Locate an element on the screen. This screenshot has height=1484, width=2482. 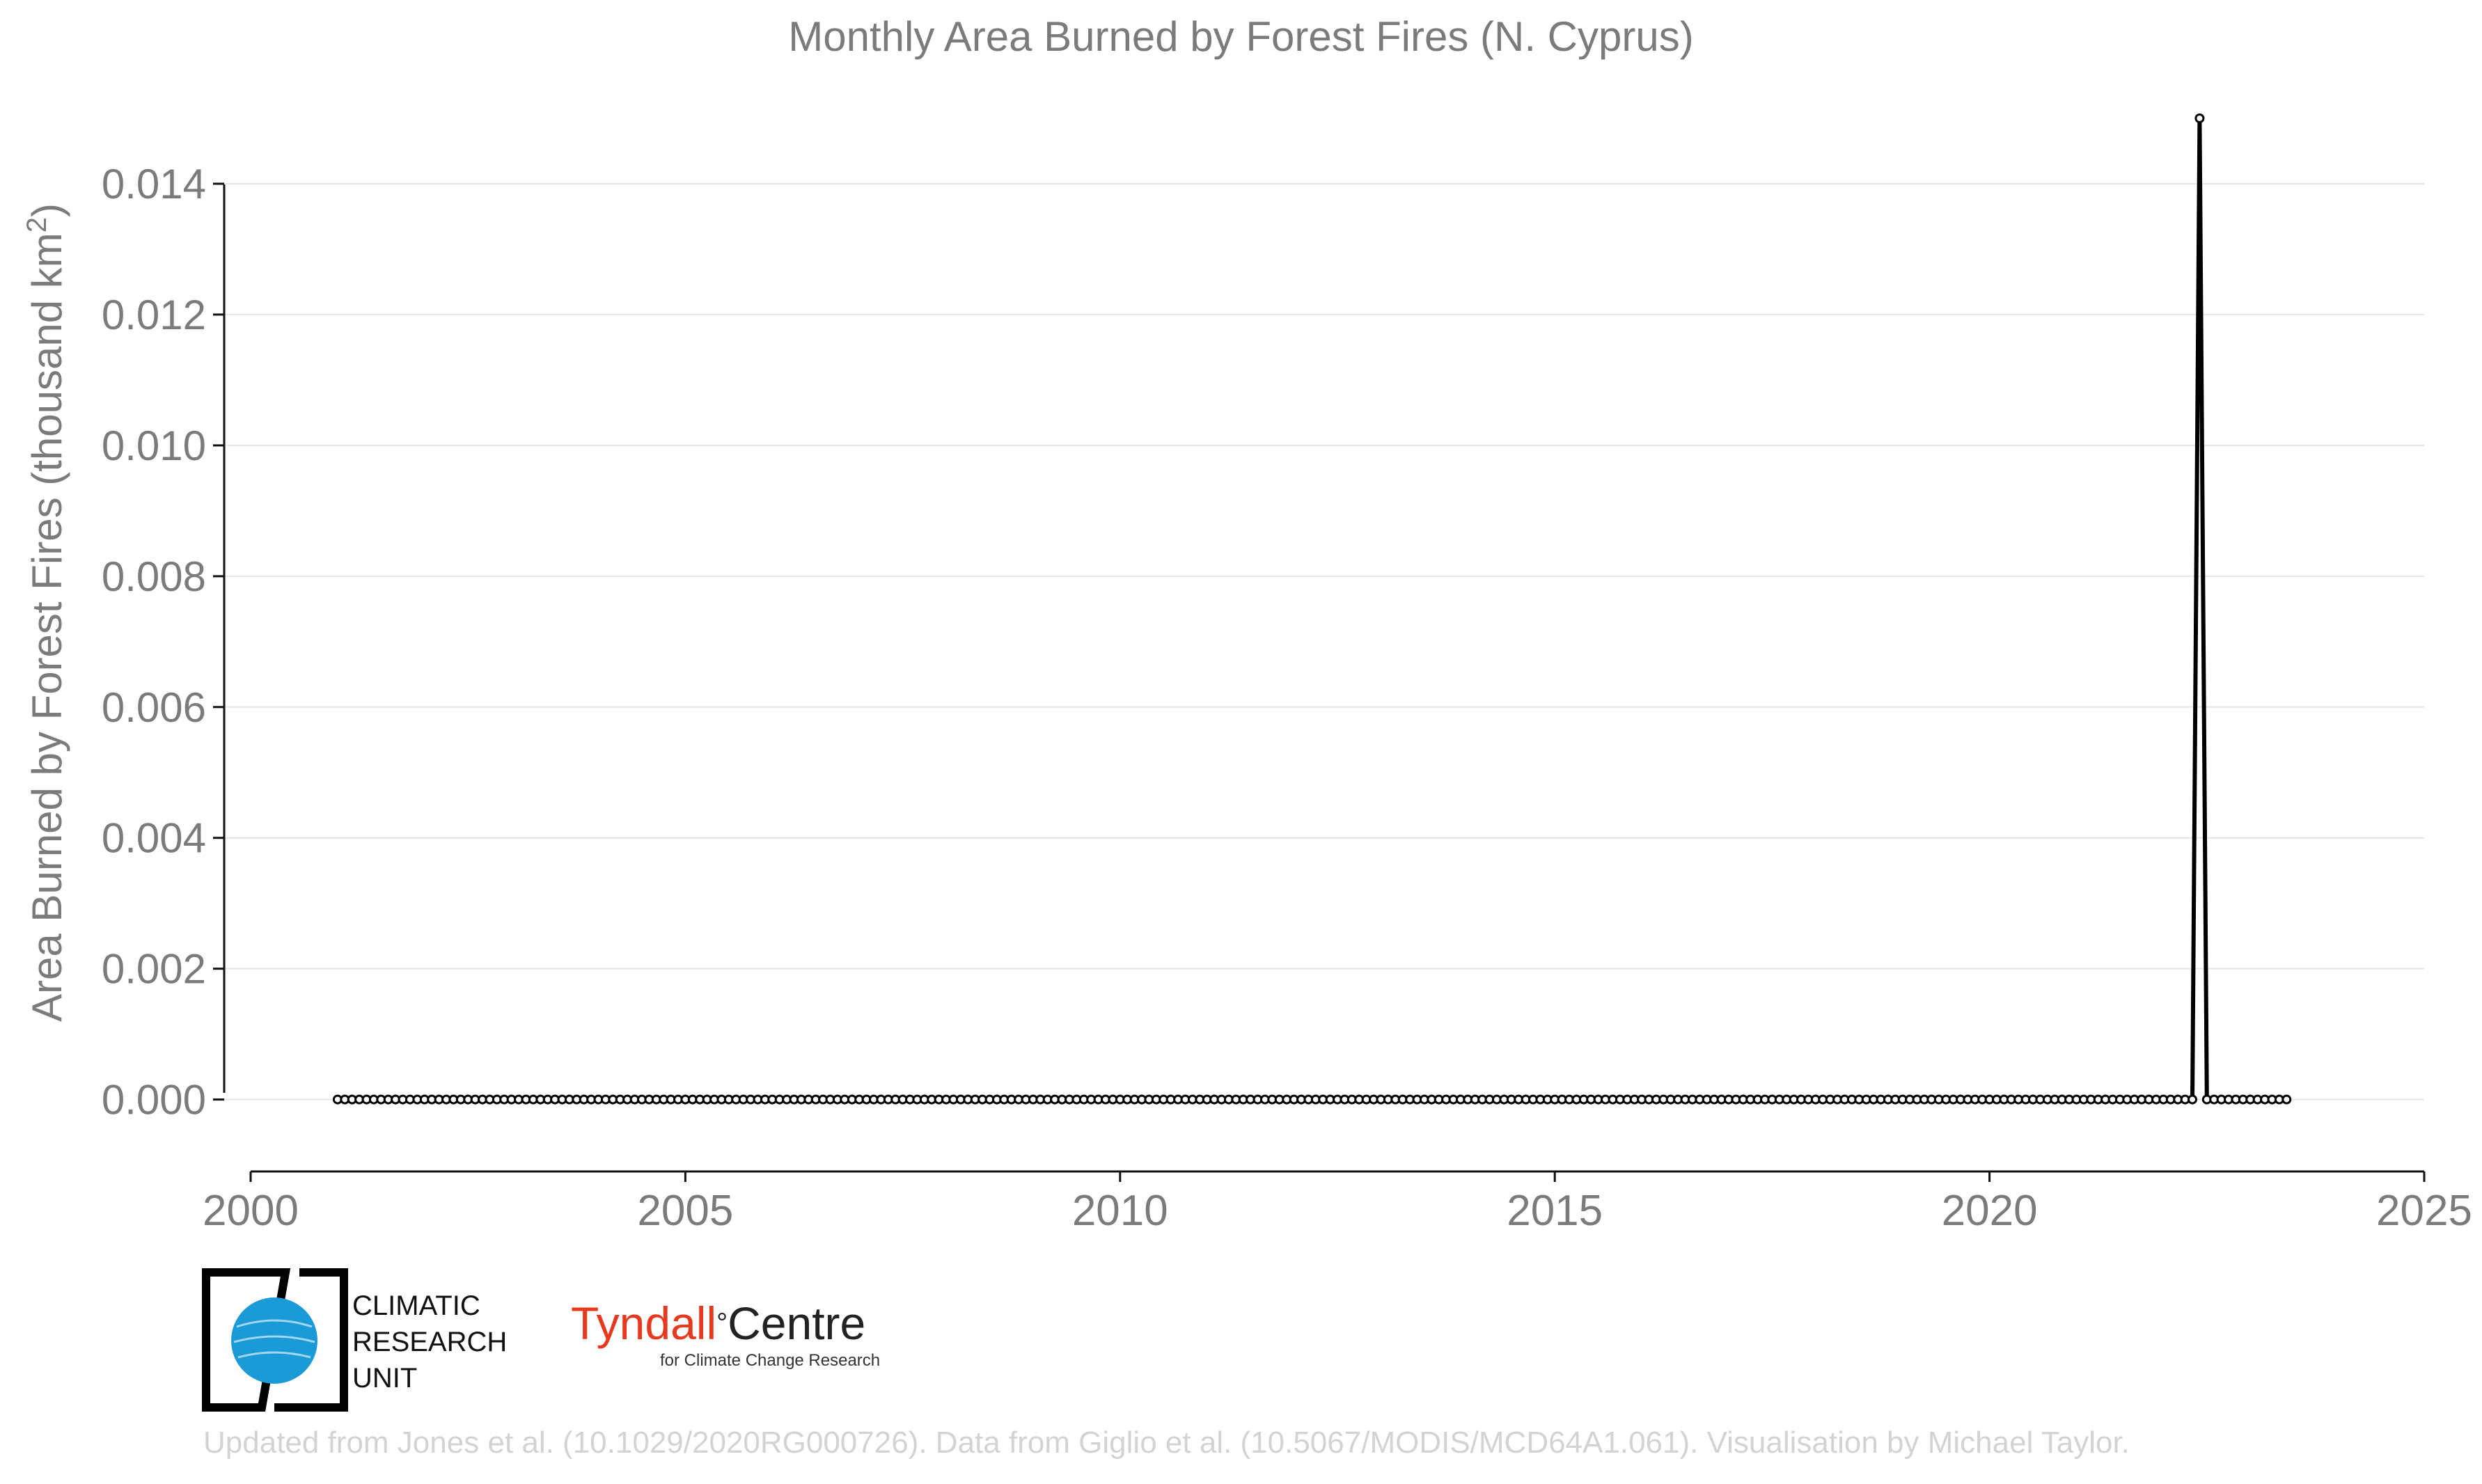
x-tick-label: 2020 is located at coordinates (1990, 1211).